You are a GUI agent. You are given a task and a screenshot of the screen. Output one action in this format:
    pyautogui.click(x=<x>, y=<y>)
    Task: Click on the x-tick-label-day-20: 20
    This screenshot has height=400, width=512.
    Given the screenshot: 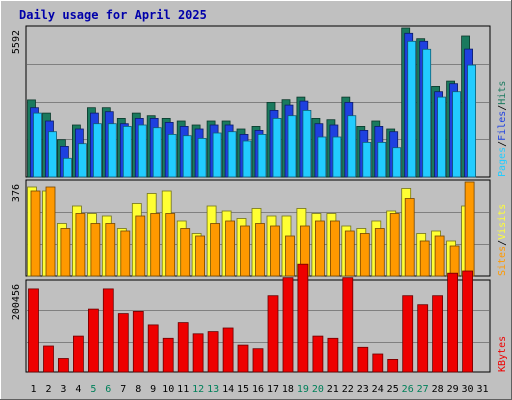 What is the action you would take?
    pyautogui.click(x=318, y=389)
    